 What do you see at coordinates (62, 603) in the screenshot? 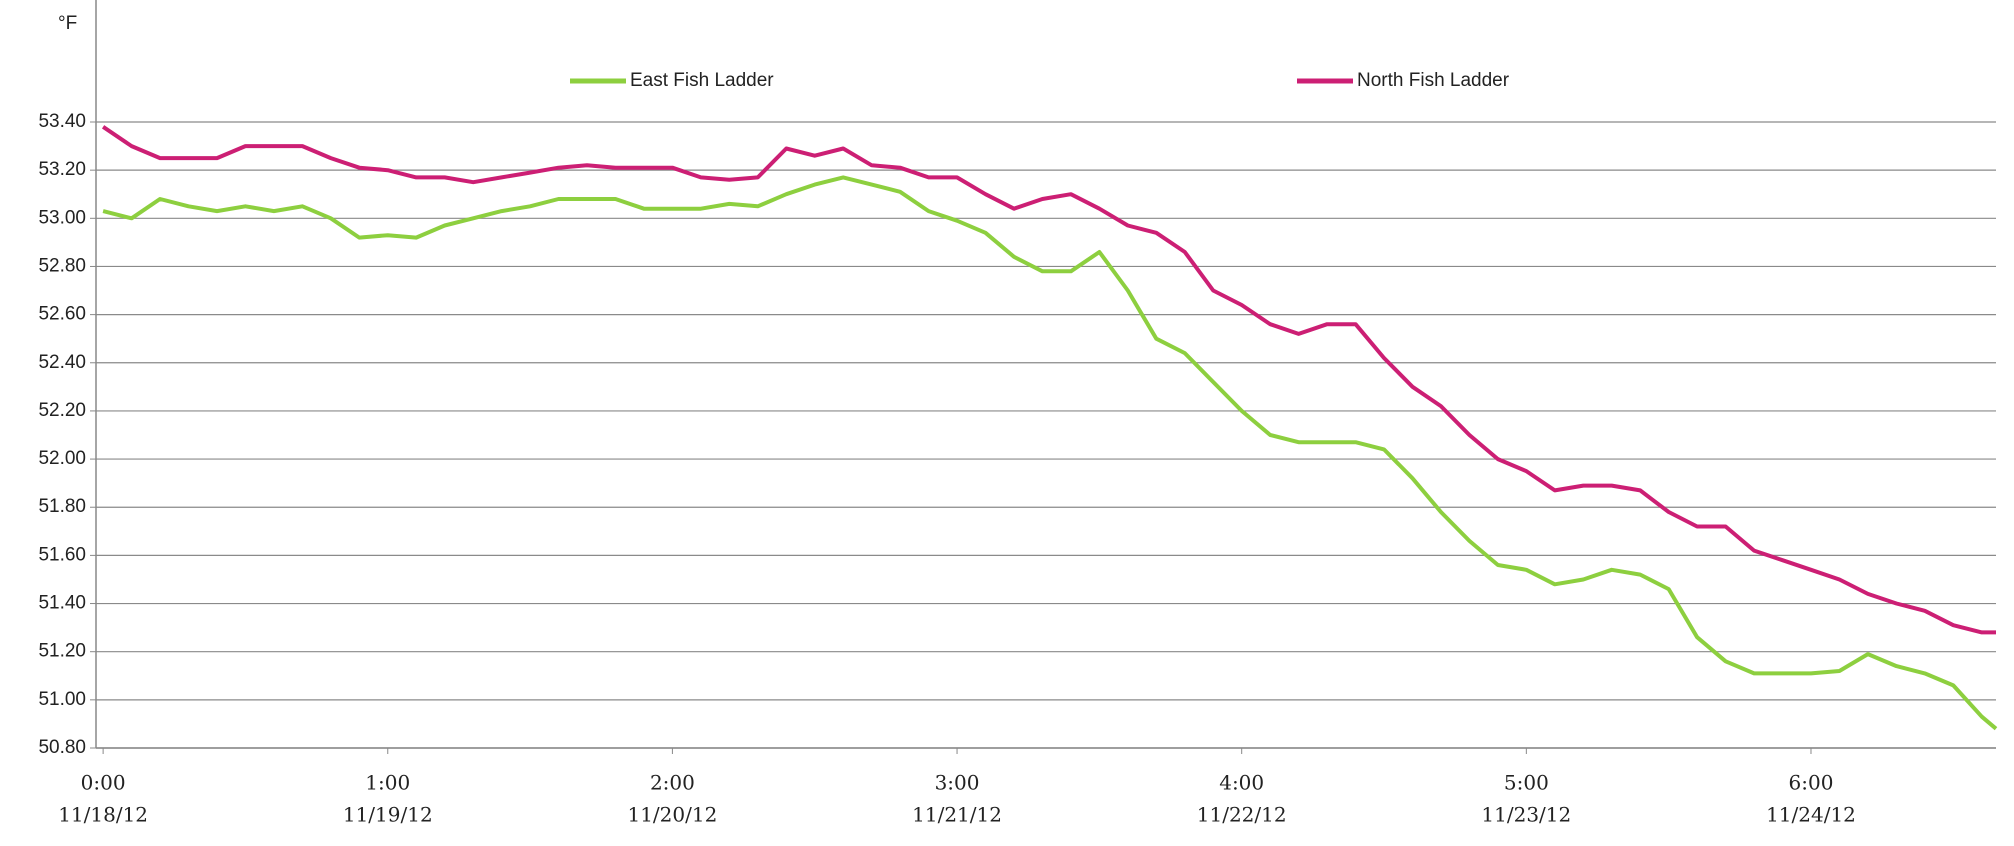
I see `y-tick-label: 51.40` at bounding box center [62, 603].